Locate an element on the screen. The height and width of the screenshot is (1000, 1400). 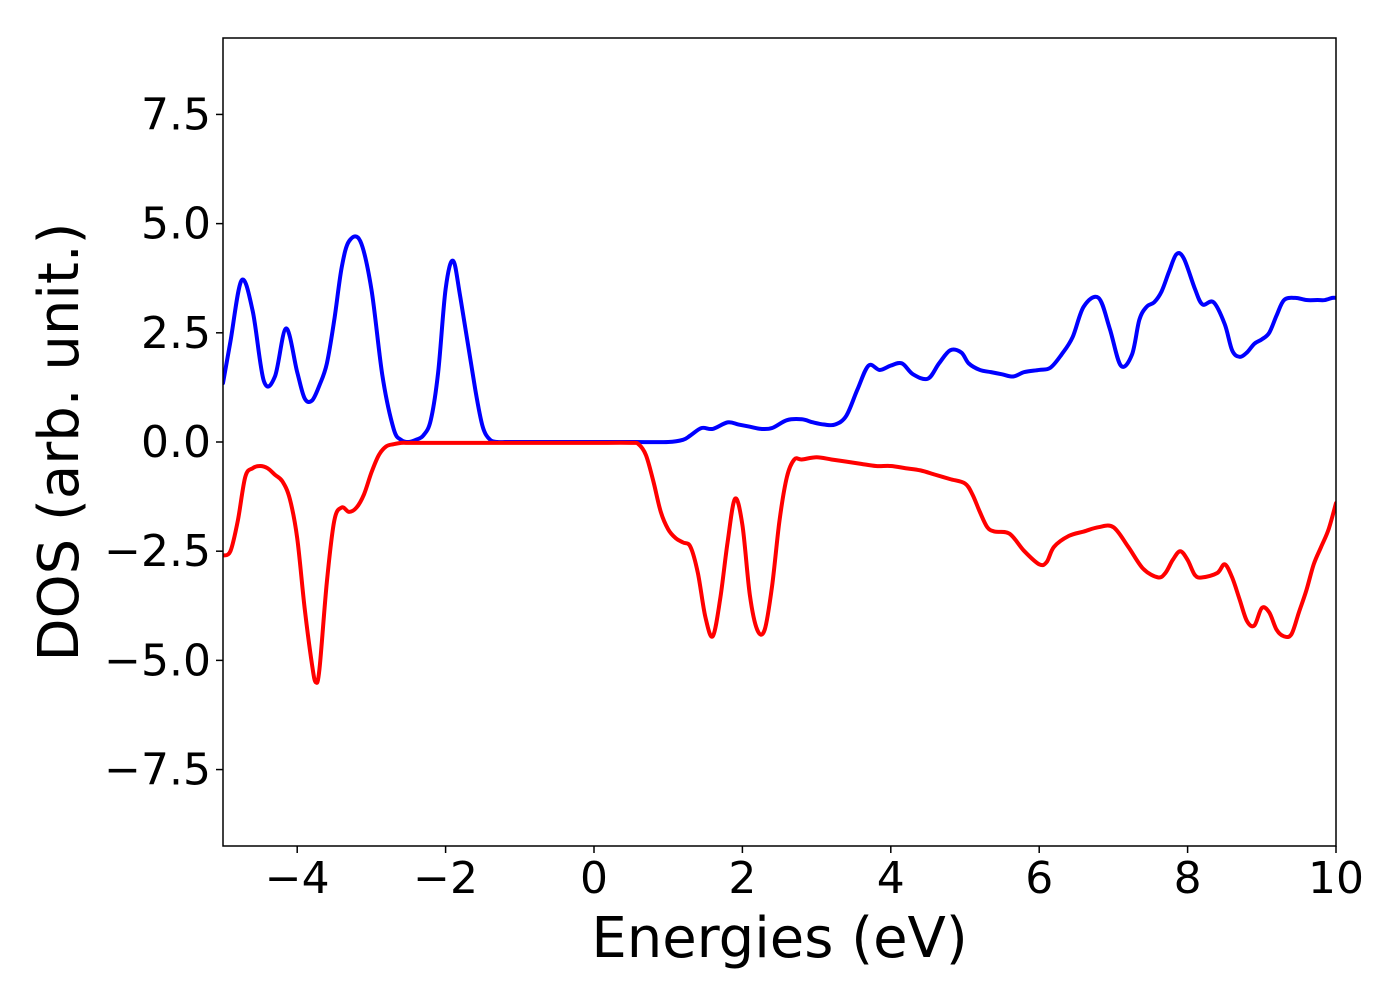
y-tick-label: −7.5 is located at coordinates (157, 770).